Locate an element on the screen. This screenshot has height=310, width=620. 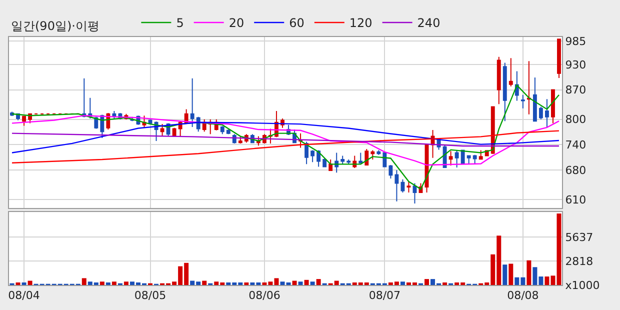
y-tick-label: x1000 is located at coordinates (582, 285).